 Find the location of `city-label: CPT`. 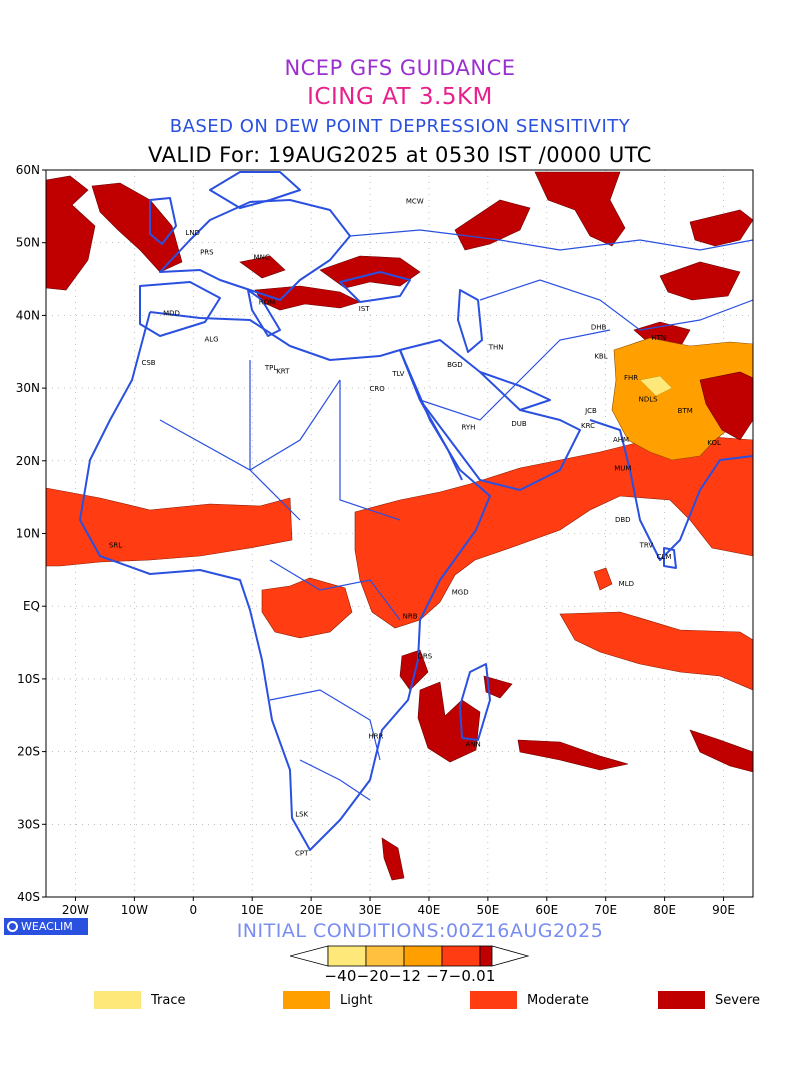

city-label: CPT is located at coordinates (302, 854).